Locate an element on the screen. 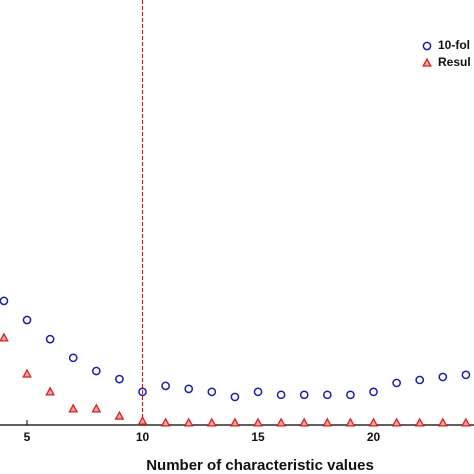 The height and width of the screenshot is (474, 474). x-axis-label: Number of characteristic values is located at coordinates (260, 465).